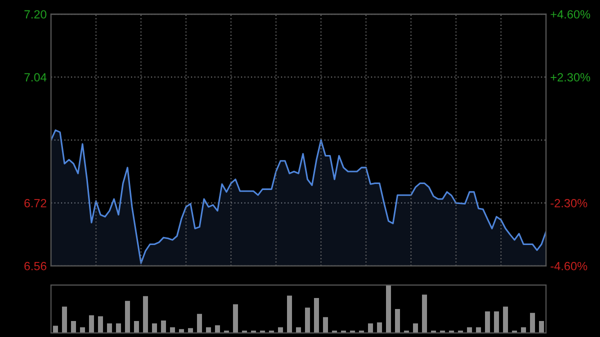  What do you see at coordinates (35, 77) in the screenshot?
I see `y-tick-label: 7.04` at bounding box center [35, 77].